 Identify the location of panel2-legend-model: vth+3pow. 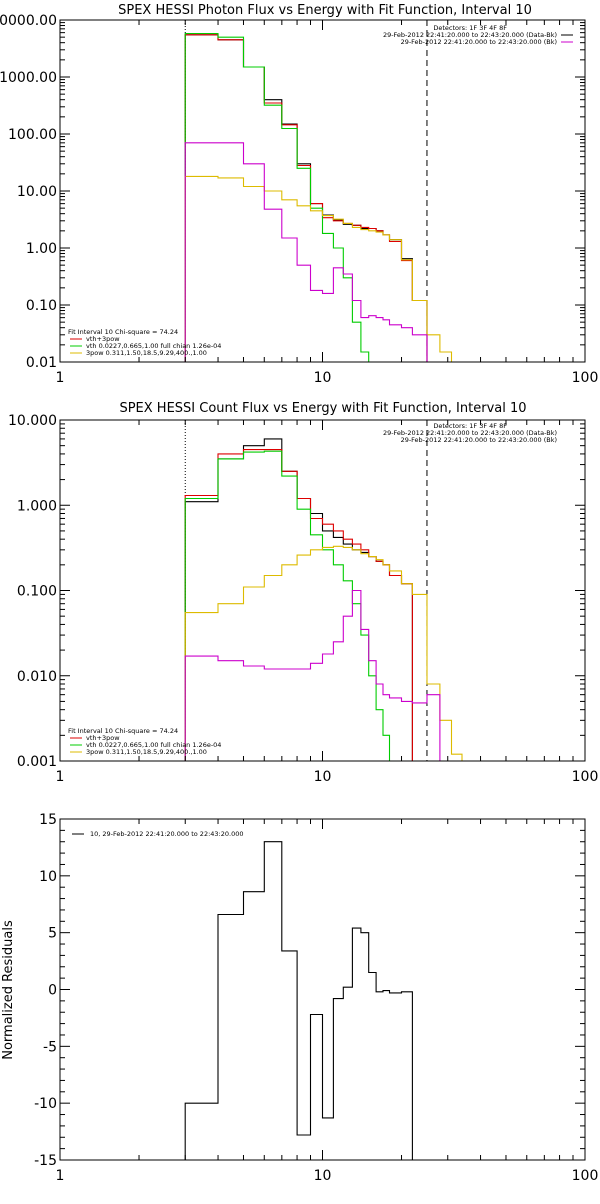
(103, 738).